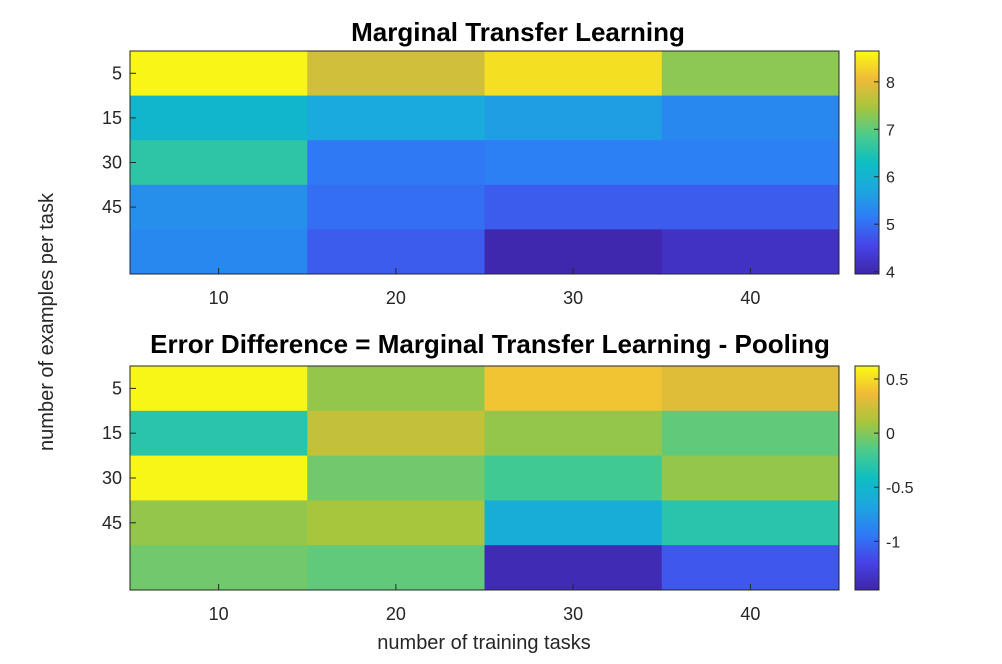 This screenshot has height=664, width=1002. Describe the element at coordinates (119, 140) in the screenshot. I see `y-ticks-top: 5 15 30 45` at that location.